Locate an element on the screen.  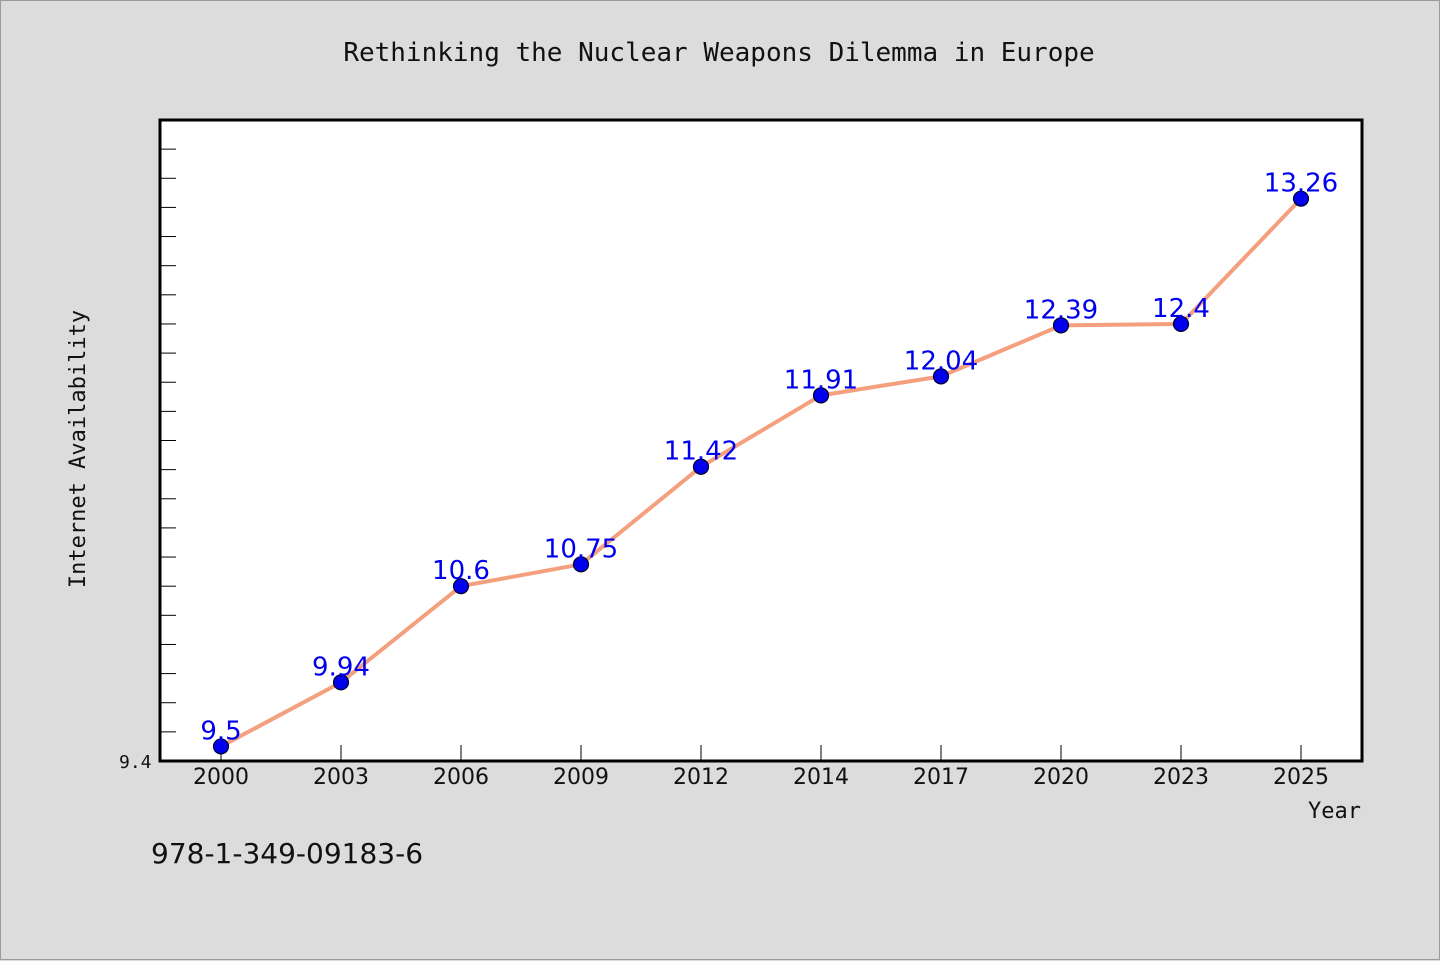
x-tick-label: 2012 is located at coordinates (701, 777).